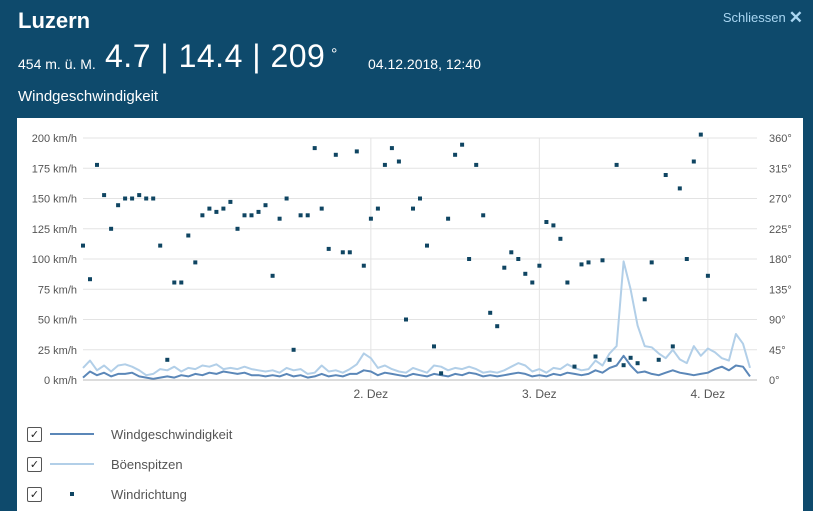  What do you see at coordinates (539, 394) in the screenshot?
I see `x-tick-label: 3. Dez` at bounding box center [539, 394].